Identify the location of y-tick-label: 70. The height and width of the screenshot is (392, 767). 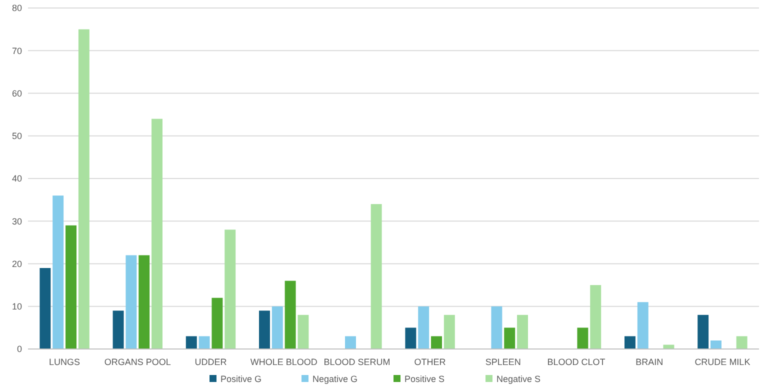
(17, 51).